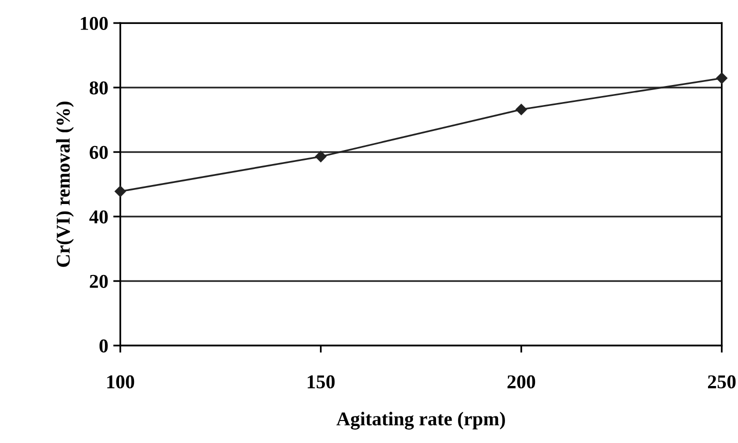 Image resolution: width=738 pixels, height=443 pixels. What do you see at coordinates (722, 381) in the screenshot?
I see `x-tick-label: 250` at bounding box center [722, 381].